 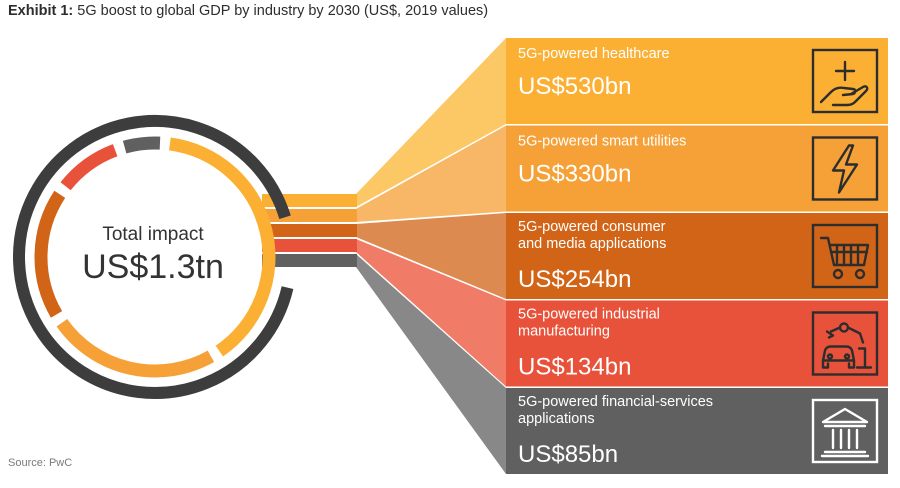 I want to click on source-note: Source: PwC, so click(x=40, y=463).